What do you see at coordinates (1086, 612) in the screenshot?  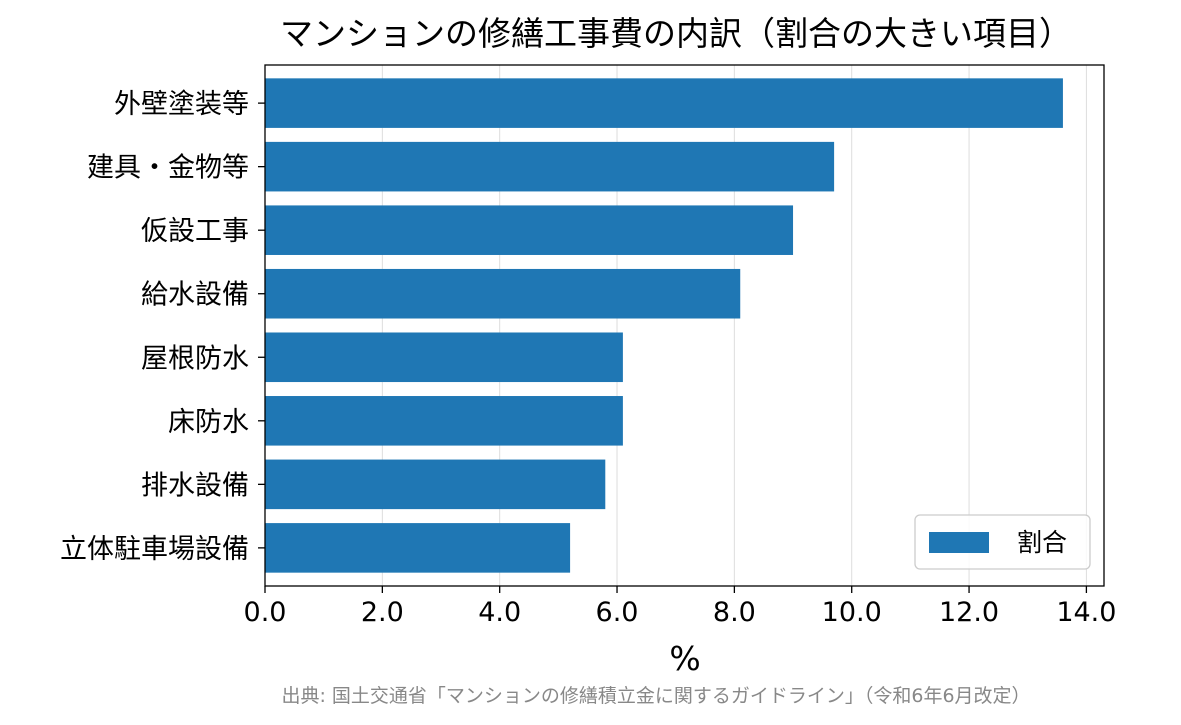 I see `x-tick-label: 14.0` at bounding box center [1086, 612].